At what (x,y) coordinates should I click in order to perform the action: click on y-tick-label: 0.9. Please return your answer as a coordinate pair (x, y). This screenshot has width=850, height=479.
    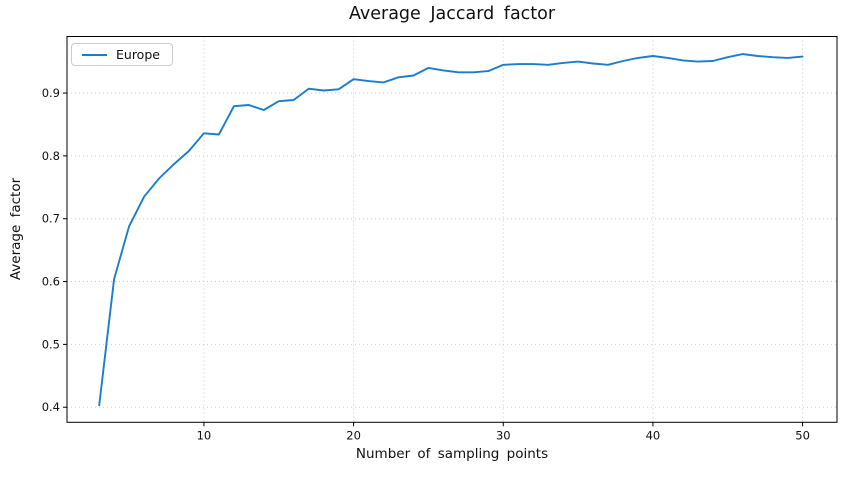
    Looking at the image, I should click on (51, 93).